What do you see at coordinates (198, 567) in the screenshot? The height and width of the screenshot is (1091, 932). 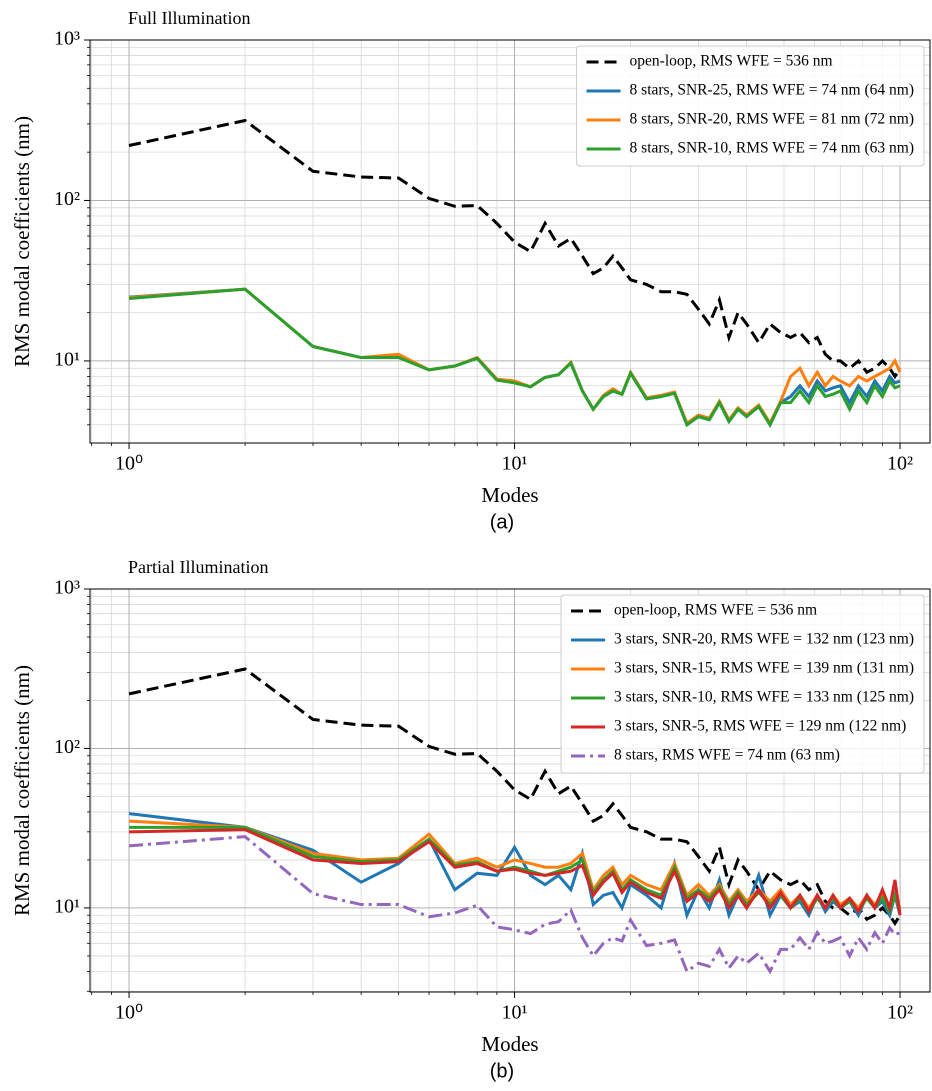 I see `chart-title: Partial Illumination` at bounding box center [198, 567].